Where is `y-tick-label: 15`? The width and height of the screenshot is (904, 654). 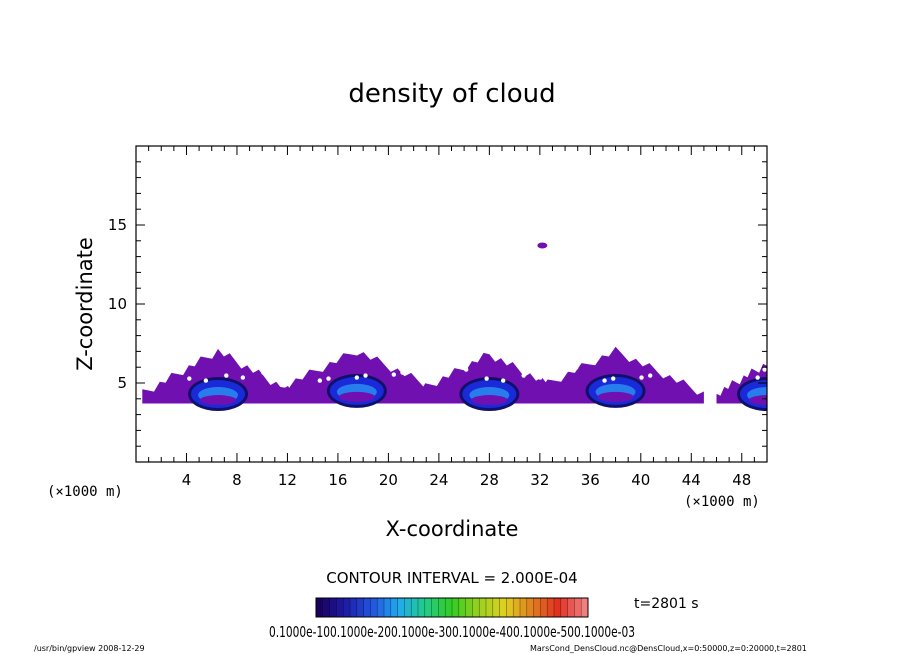
y-tick-label: 15 is located at coordinates (117, 225).